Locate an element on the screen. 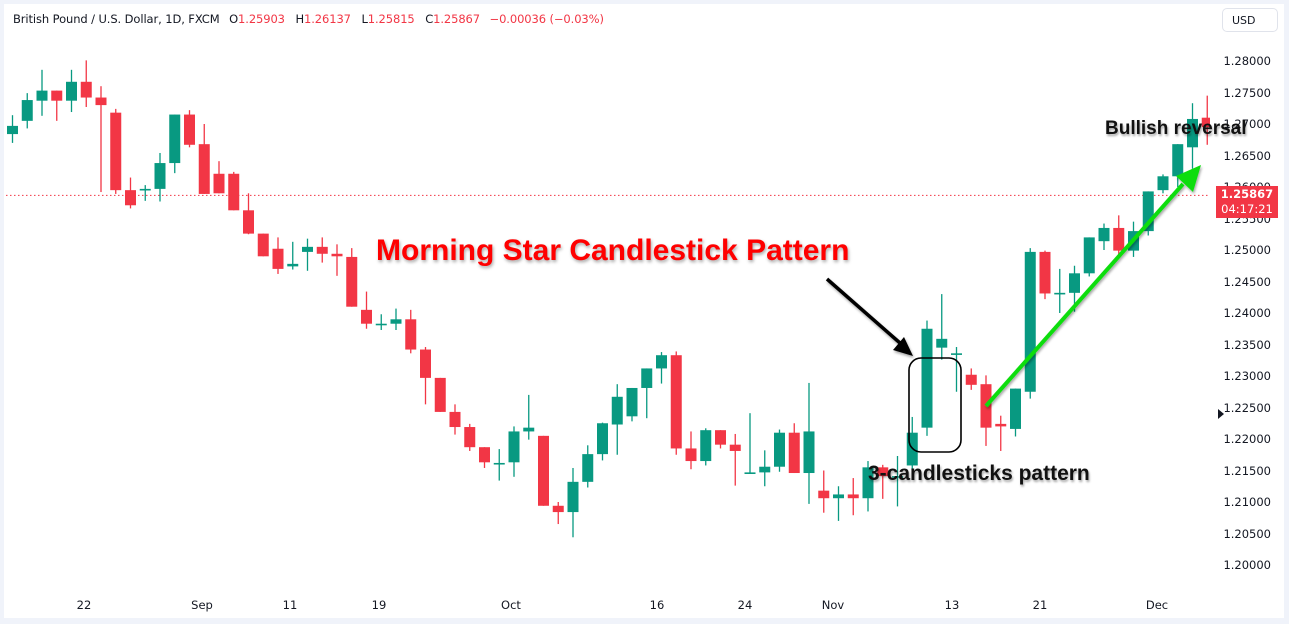 Image resolution: width=1289 pixels, height=624 pixels. time-tick: 22 is located at coordinates (84, 605).